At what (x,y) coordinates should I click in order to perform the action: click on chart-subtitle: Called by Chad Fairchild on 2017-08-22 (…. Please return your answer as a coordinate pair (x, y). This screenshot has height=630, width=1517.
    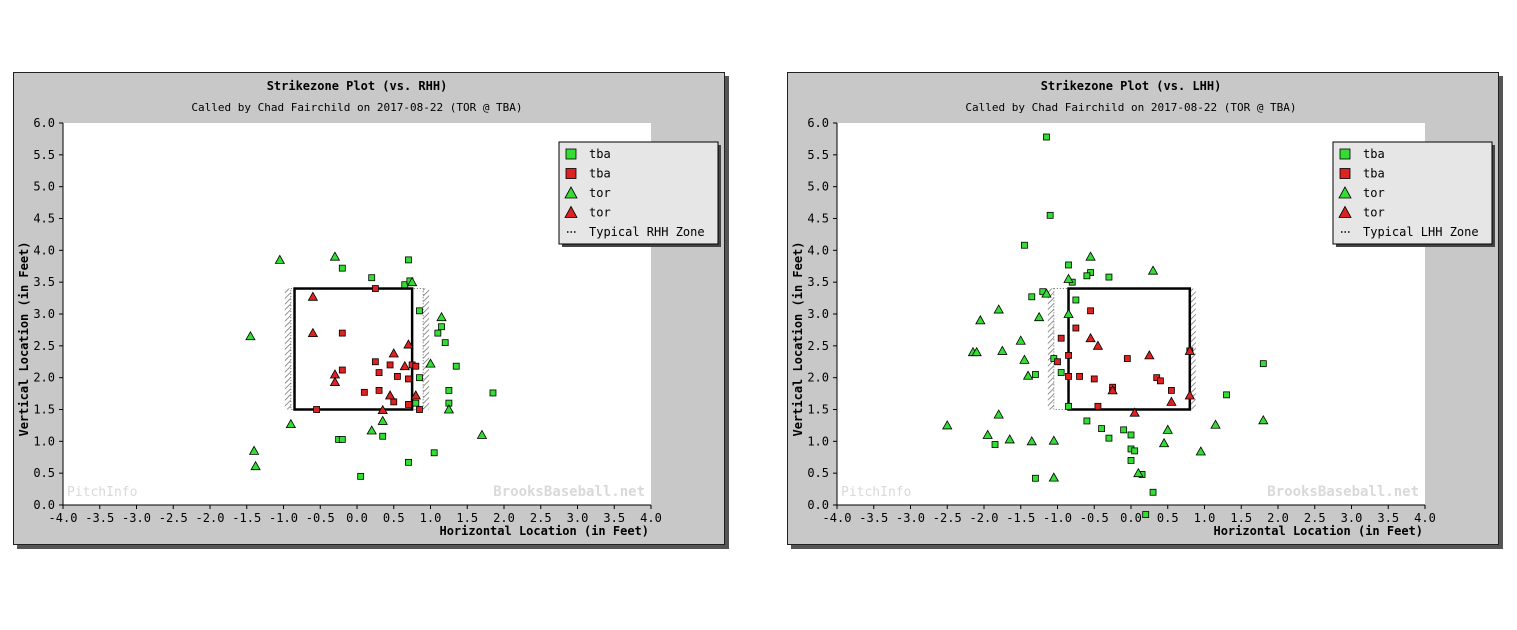
    Looking at the image, I should click on (1130, 107).